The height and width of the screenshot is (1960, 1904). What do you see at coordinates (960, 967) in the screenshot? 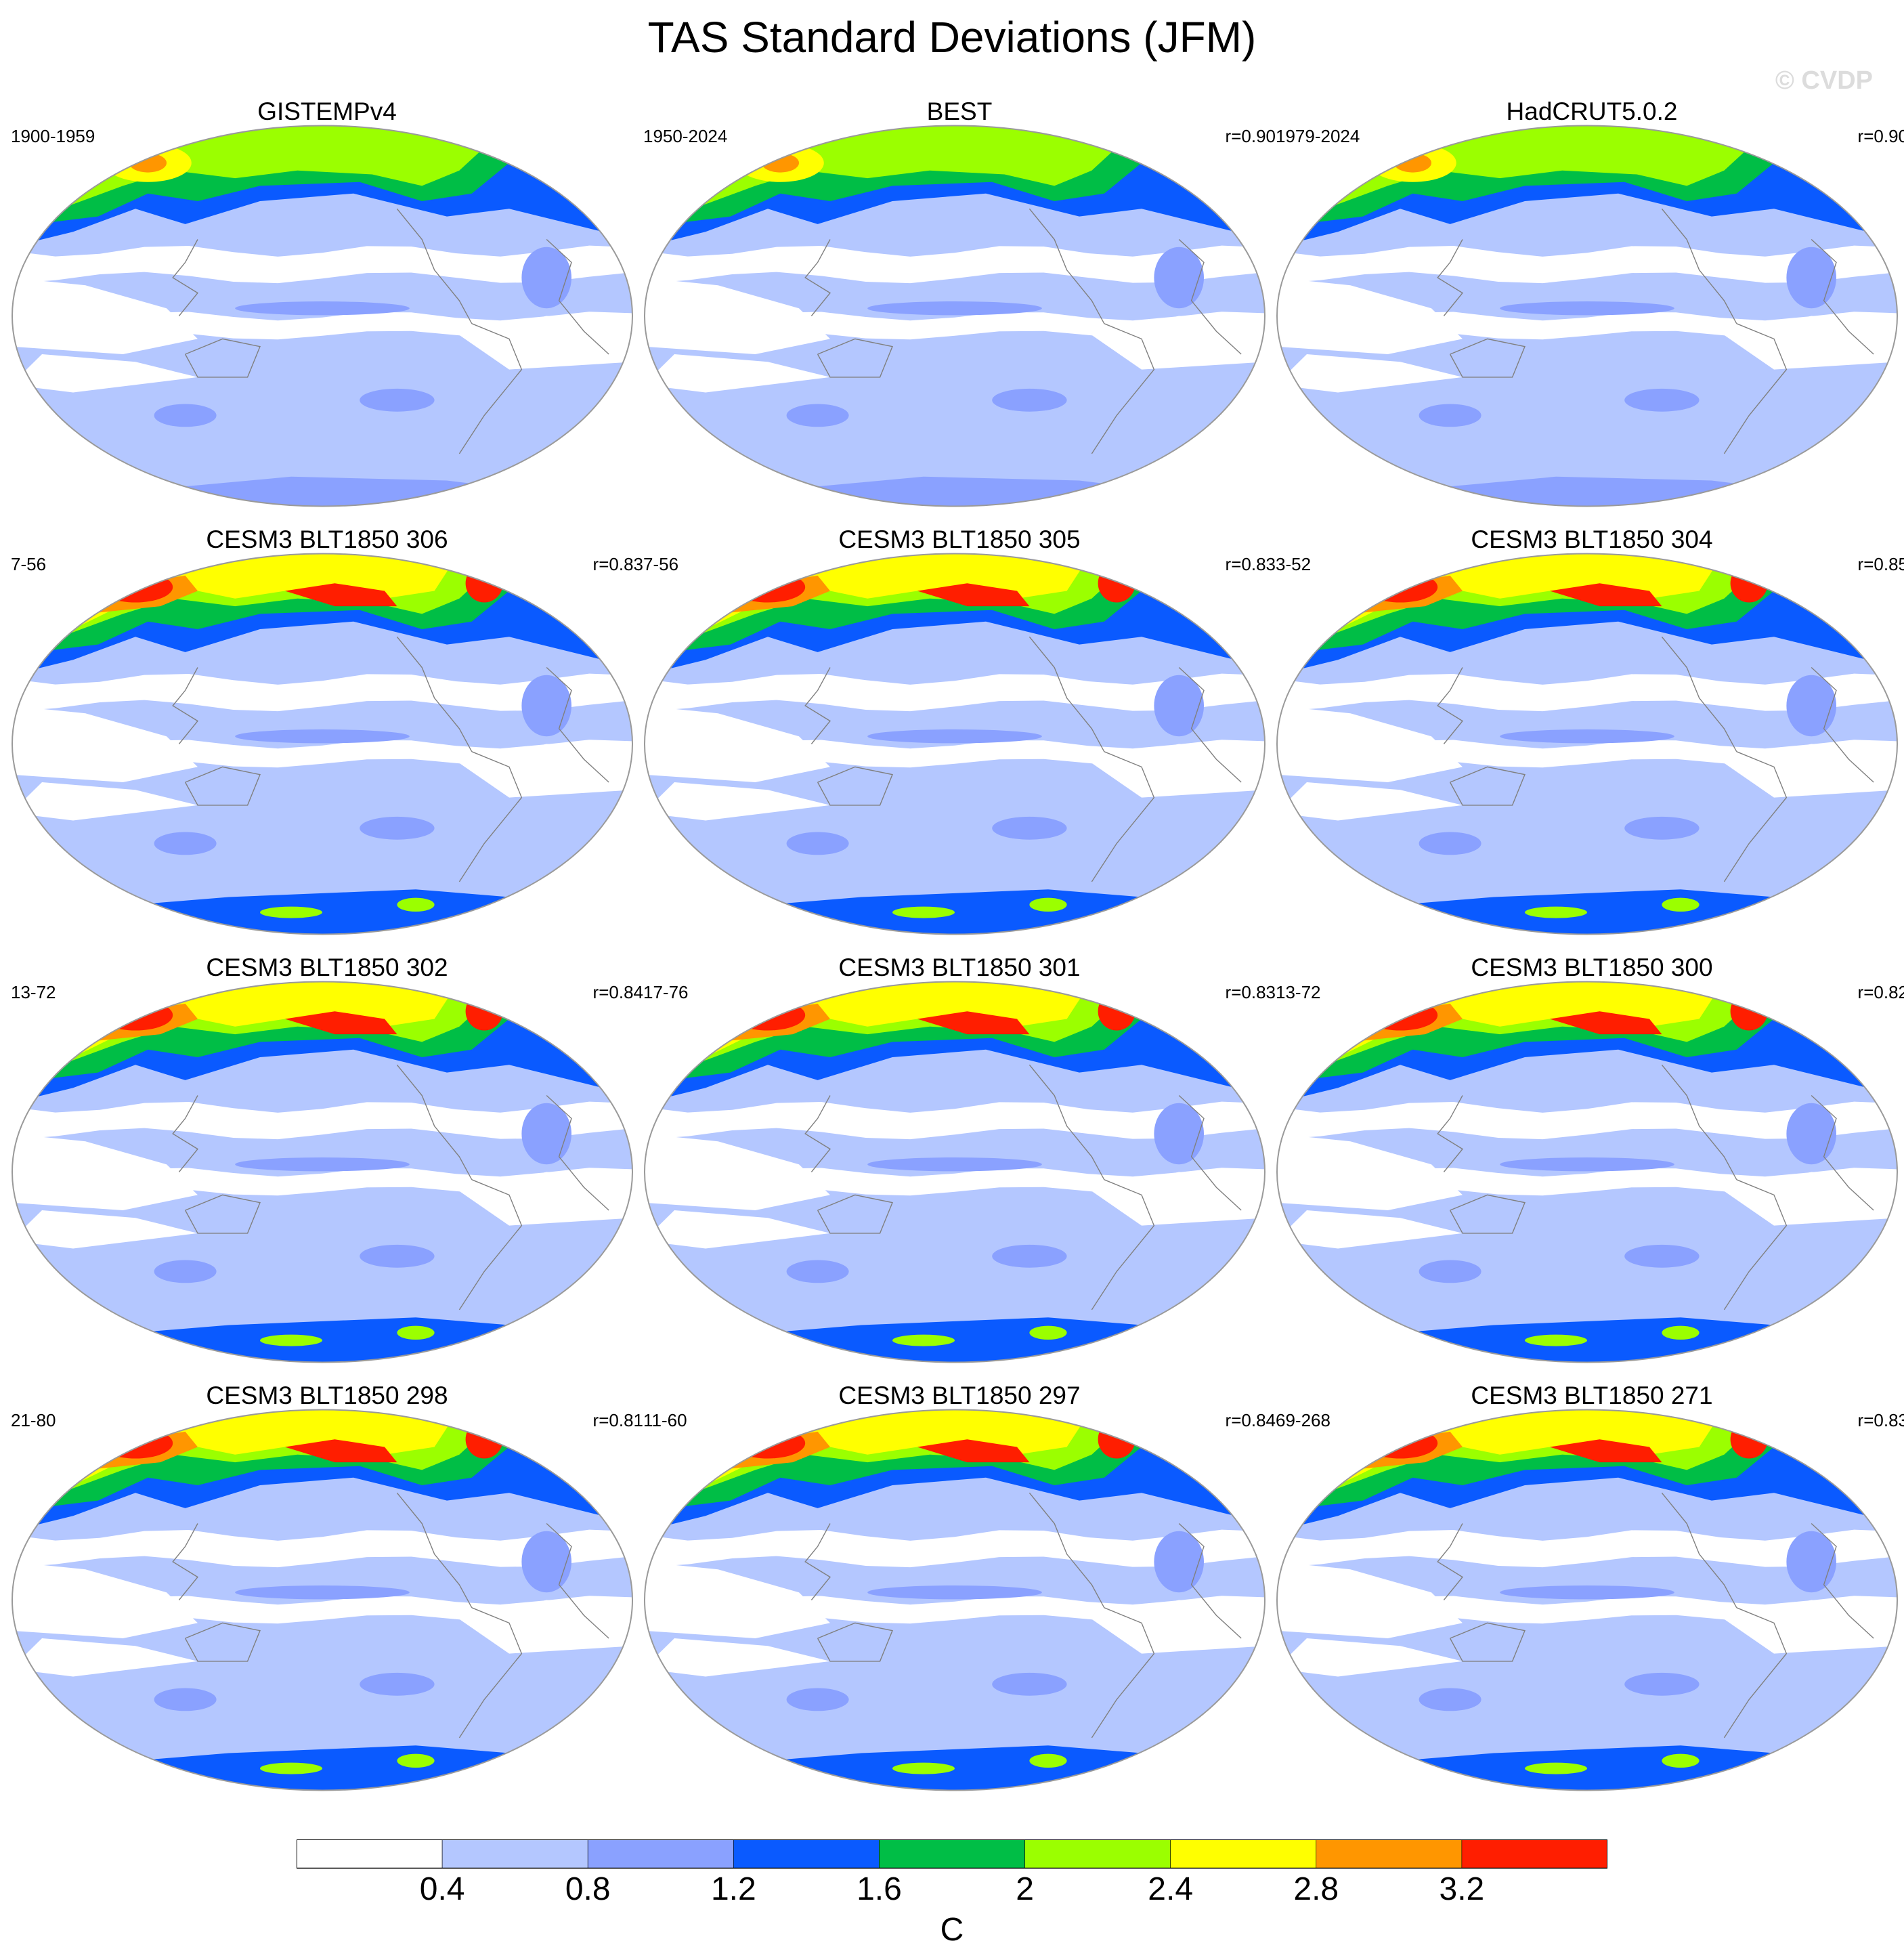
I see `panel-title: CESM3 BLT1850 301` at bounding box center [960, 967].